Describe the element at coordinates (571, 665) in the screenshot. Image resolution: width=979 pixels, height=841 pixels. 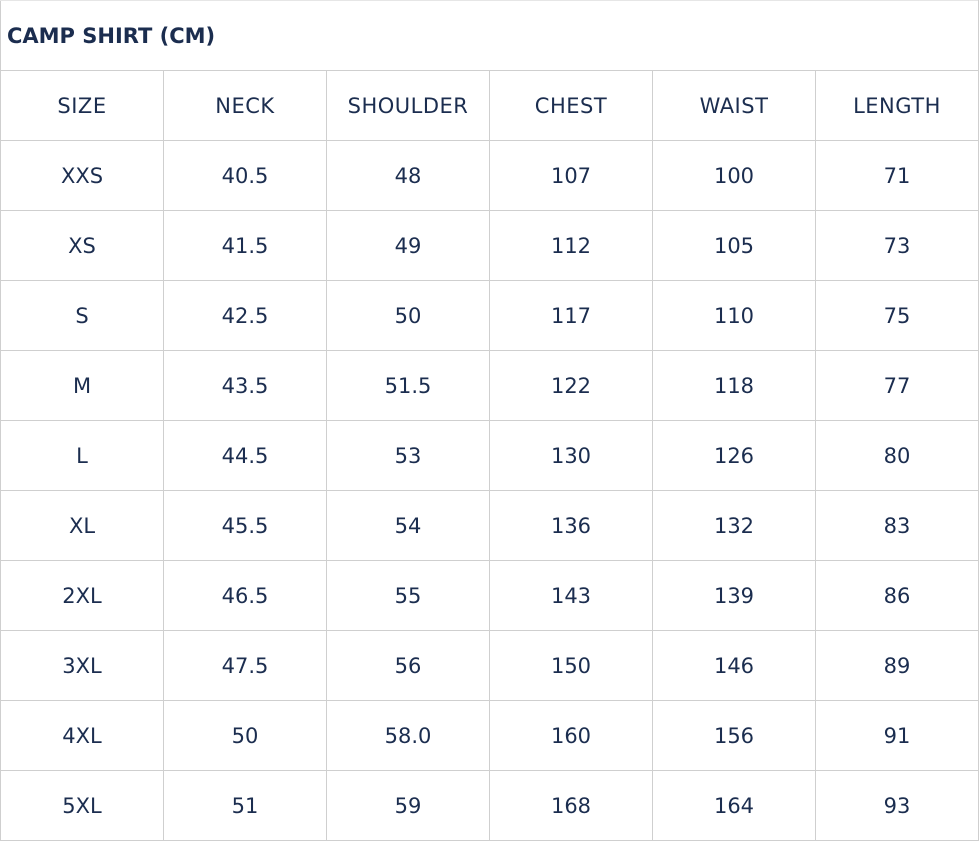
I see `cell-chest: 150` at that location.